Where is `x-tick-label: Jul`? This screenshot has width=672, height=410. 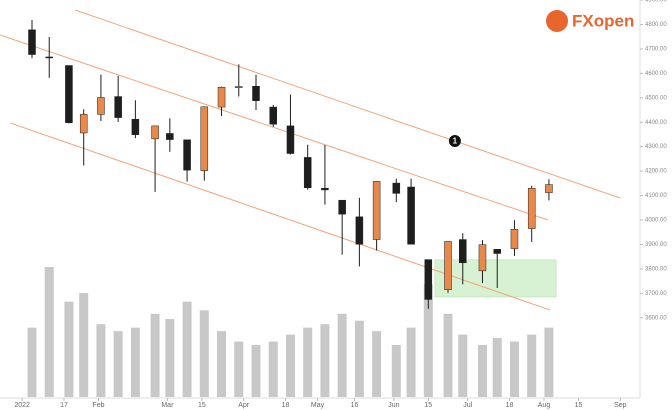 x-tick-label: Jul is located at coordinates (467, 405).